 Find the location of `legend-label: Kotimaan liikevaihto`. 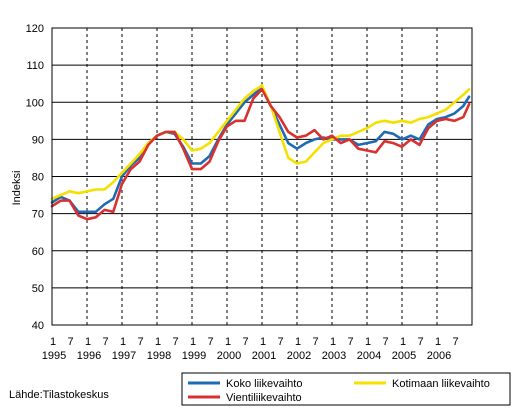

legend-label: Kotimaan liikevaihto is located at coordinates (441, 384).